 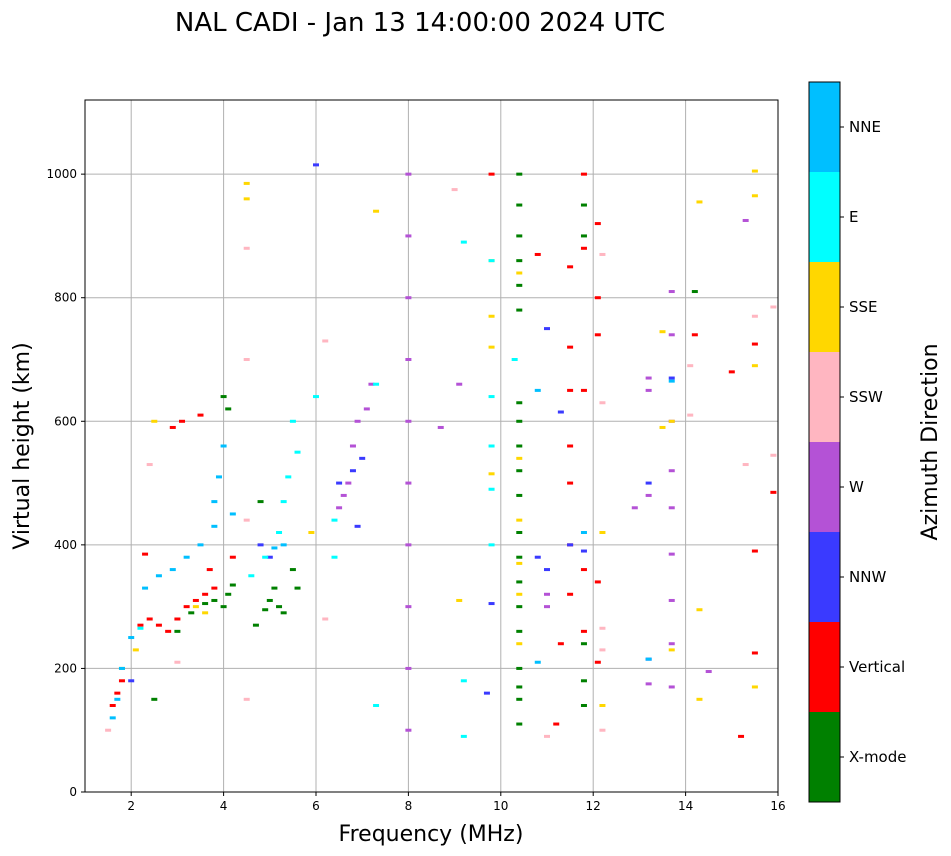 What do you see at coordinates (224, 806) in the screenshot?
I see `x-tick-label: 4` at bounding box center [224, 806].